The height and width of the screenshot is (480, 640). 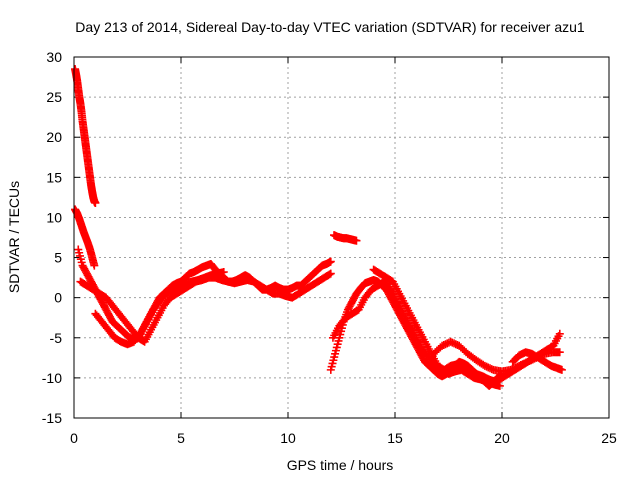 I want to click on y-tick-label: 5, so click(x=58, y=258).